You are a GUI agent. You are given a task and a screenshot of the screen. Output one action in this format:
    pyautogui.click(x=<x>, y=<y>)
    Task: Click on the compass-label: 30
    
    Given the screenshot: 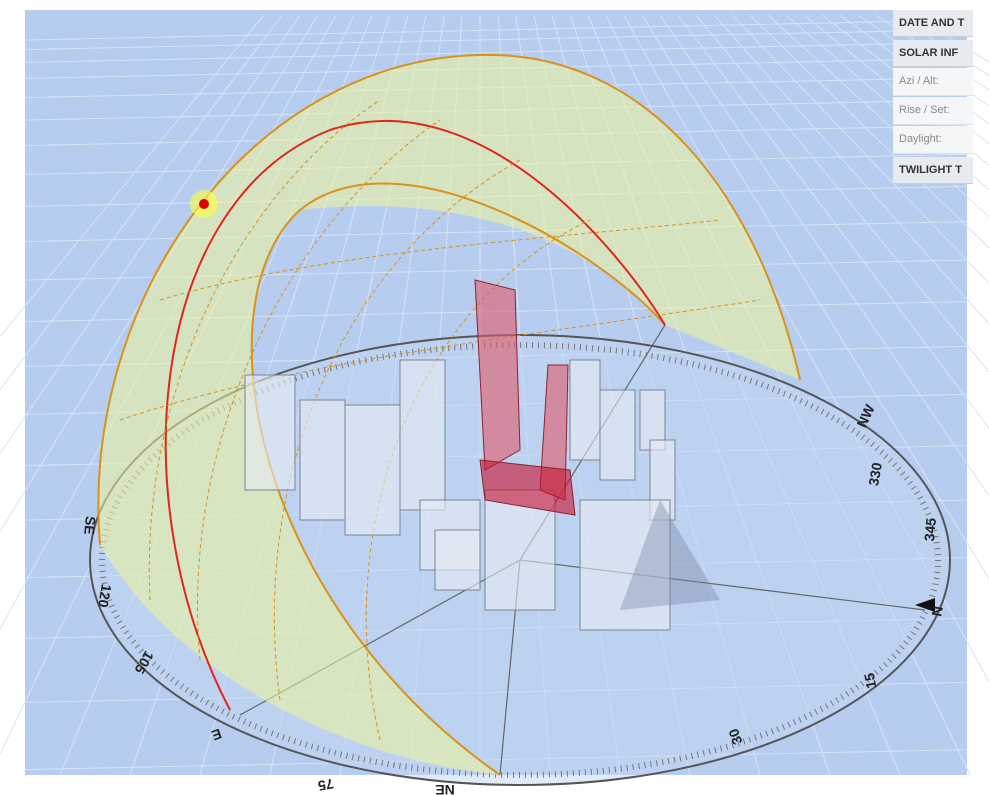 What is the action you would take?
    pyautogui.click(x=735, y=736)
    